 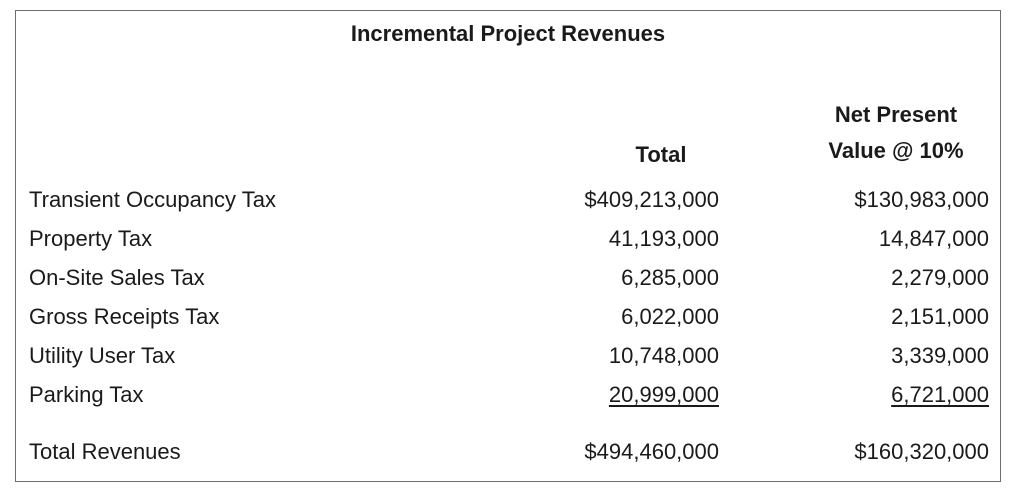 I want to click on table-row: Gross Receipts Tax 6,022,000 2,151,000, so click(x=508, y=319).